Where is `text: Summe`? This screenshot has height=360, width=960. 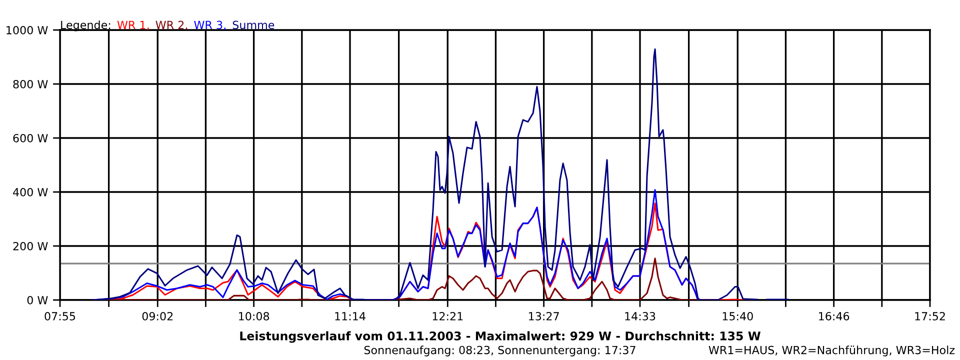
text: Summe is located at coordinates (253, 25).